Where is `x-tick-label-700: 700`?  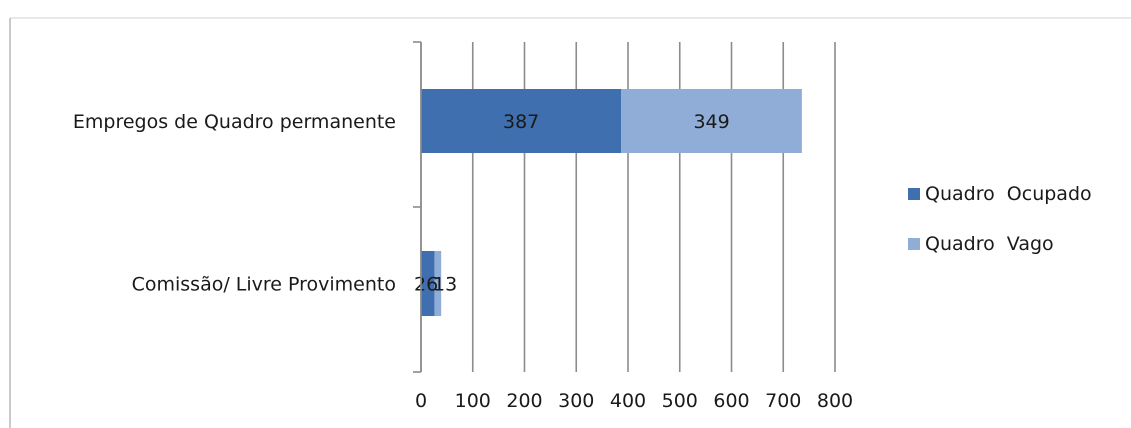
x-tick-label-700: 700 is located at coordinates (783, 401).